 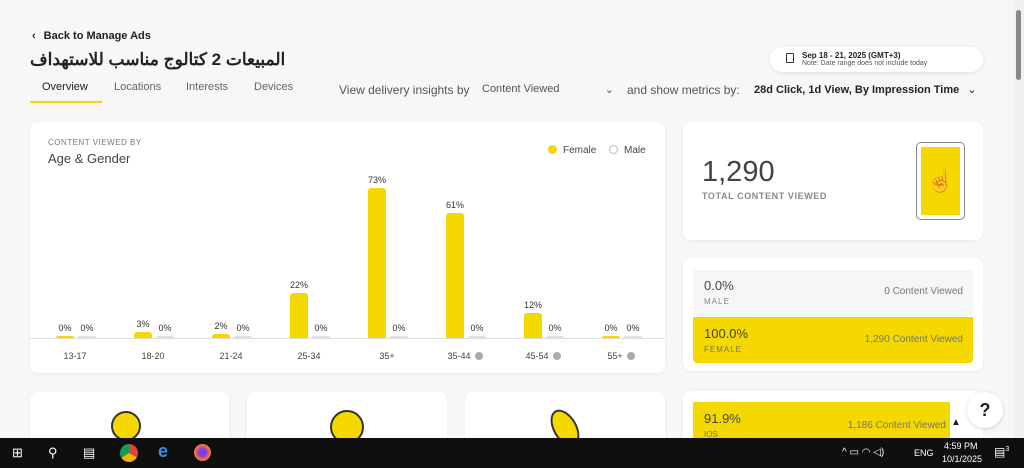 What do you see at coordinates (387, 356) in the screenshot?
I see `x-tick-label: 35+` at bounding box center [387, 356].